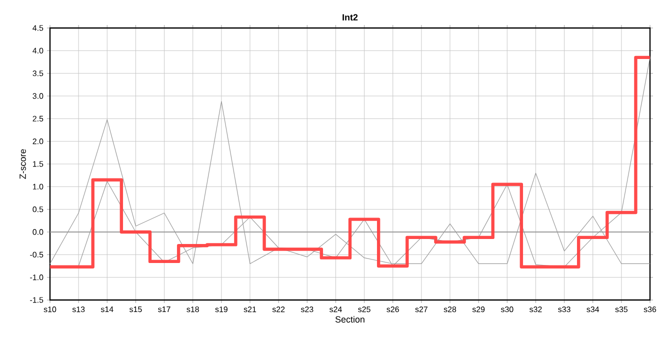 This screenshot has height=360, width=660. I want to click on chart-title: Int2, so click(350, 17).